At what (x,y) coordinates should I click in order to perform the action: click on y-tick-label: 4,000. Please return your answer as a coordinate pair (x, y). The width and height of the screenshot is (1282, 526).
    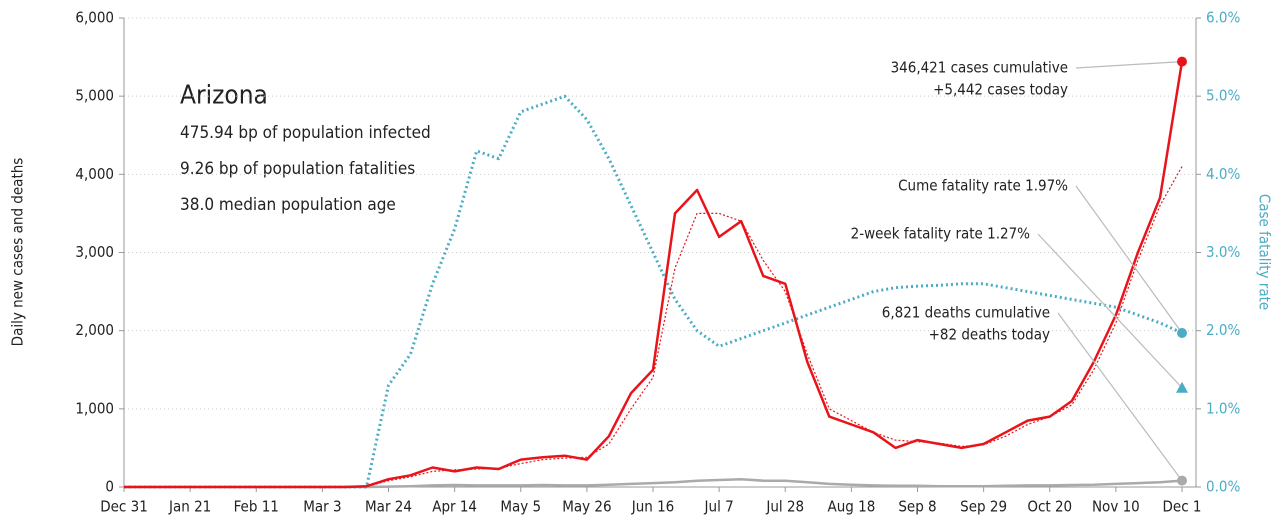
    Looking at the image, I should click on (94, 174).